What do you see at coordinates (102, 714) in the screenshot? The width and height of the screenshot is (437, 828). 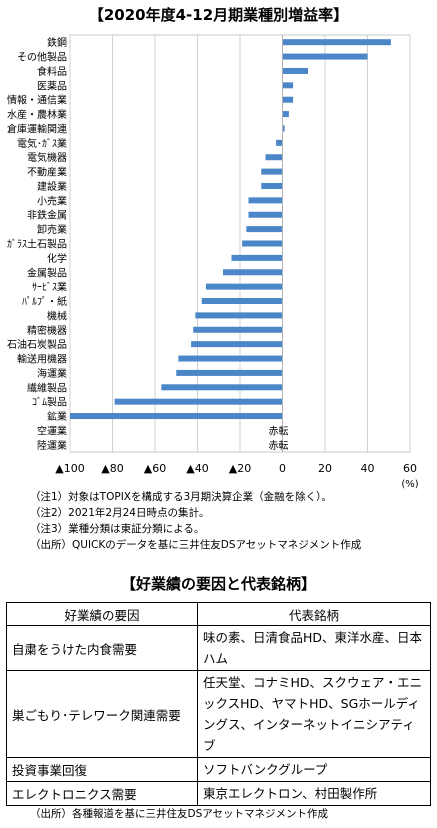 I see `row-factor: 巣ごもり･テレワーク関連需要` at bounding box center [102, 714].